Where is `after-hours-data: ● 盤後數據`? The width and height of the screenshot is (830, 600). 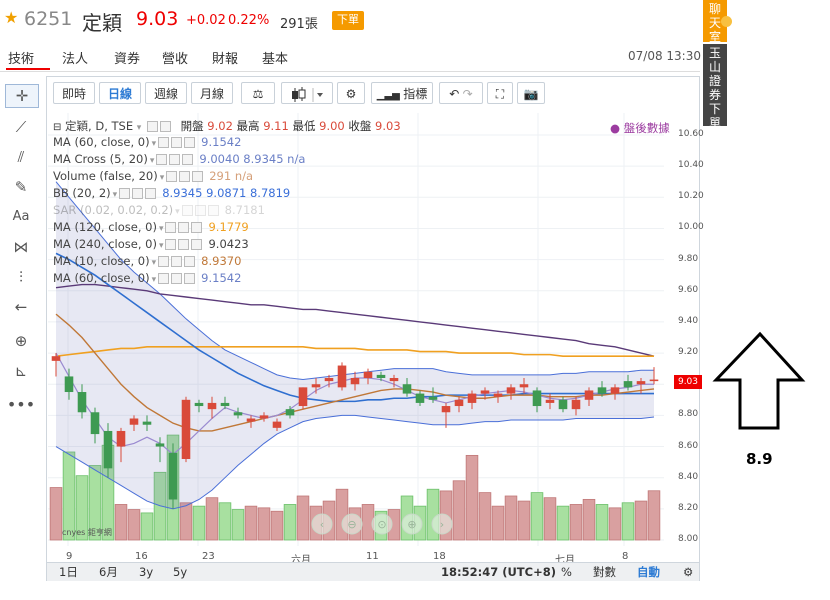 after-hours-data: ● 盤後數據 is located at coordinates (640, 128).